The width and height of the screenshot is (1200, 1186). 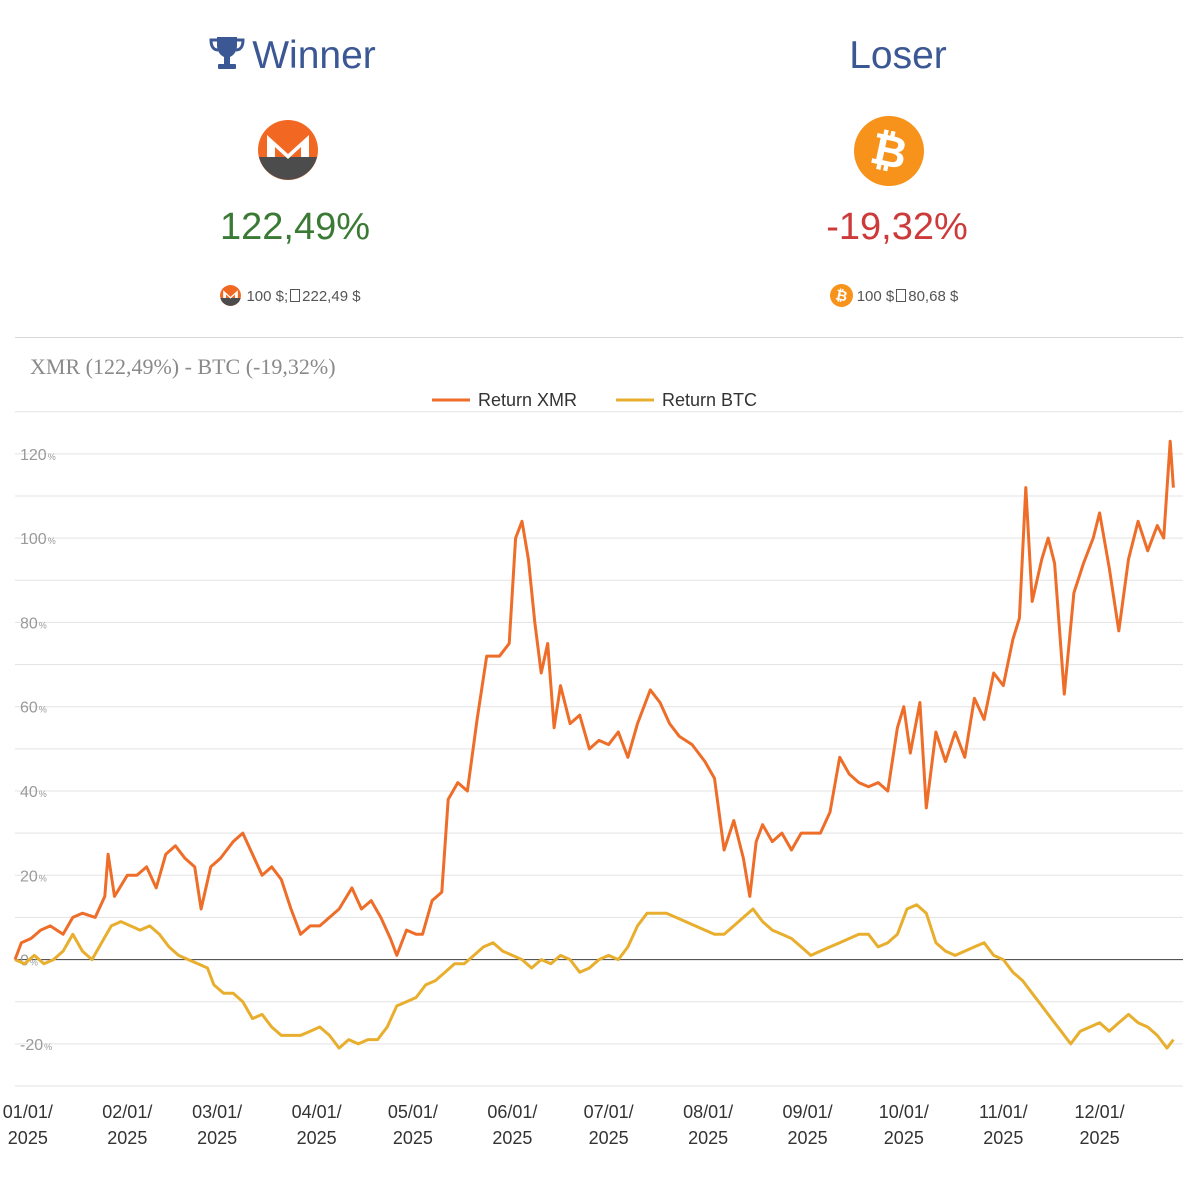 I want to click on x-tick-label: 08/01/, so click(x=708, y=1112).